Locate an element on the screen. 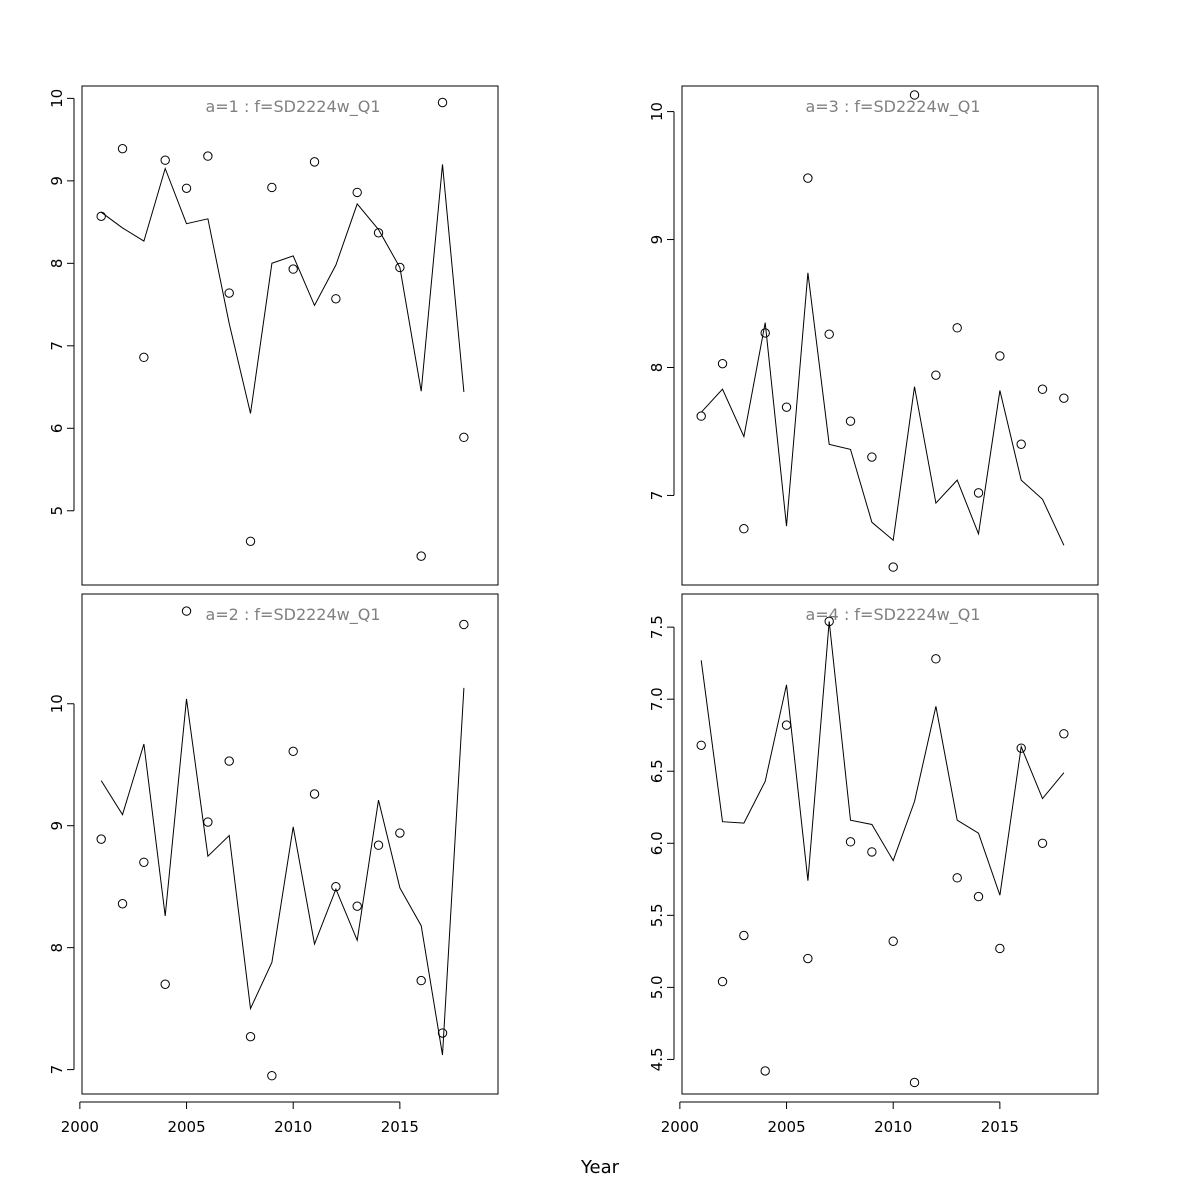  y-tick-label: 5 is located at coordinates (57, 511).